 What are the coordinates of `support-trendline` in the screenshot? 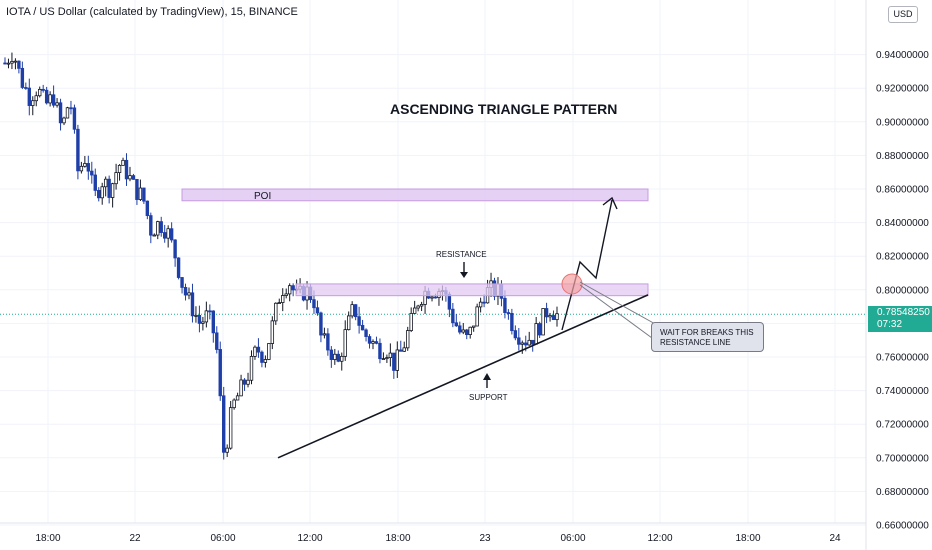 It's located at (463, 376).